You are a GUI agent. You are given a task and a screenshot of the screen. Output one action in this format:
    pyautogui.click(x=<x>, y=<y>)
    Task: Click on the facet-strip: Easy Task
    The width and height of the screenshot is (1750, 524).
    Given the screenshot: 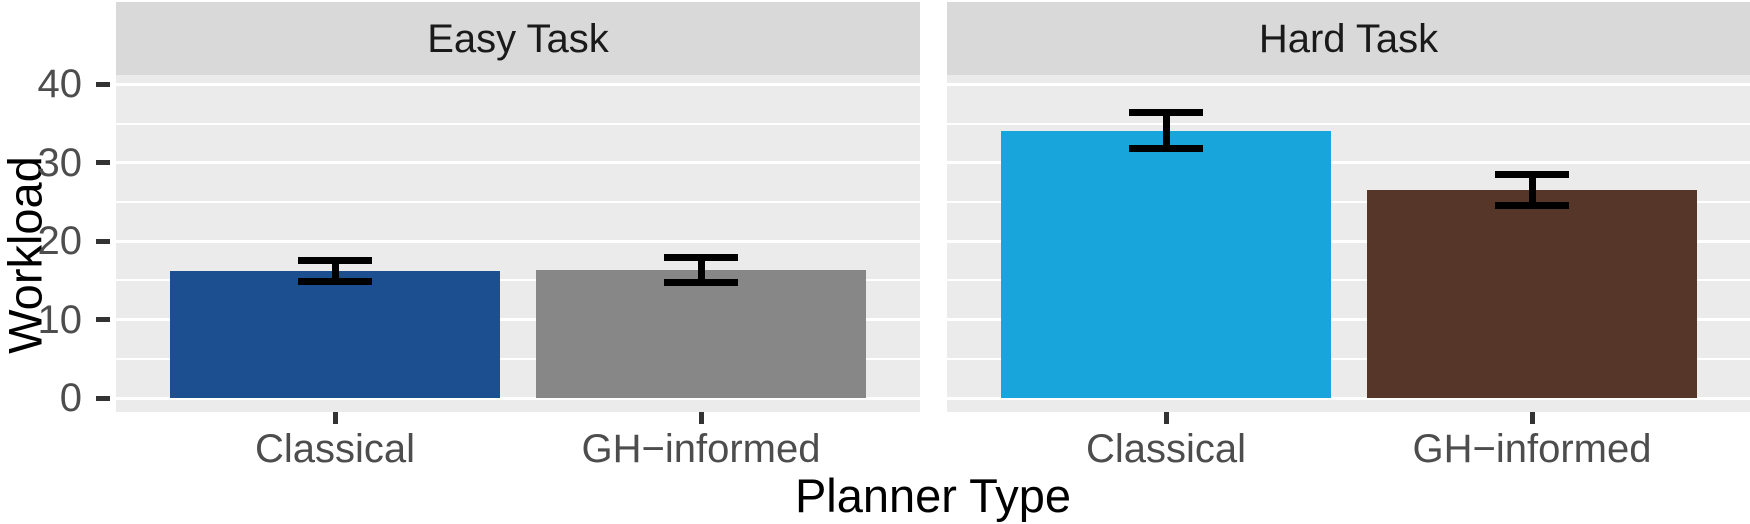 What is the action you would take?
    pyautogui.click(x=518, y=38)
    